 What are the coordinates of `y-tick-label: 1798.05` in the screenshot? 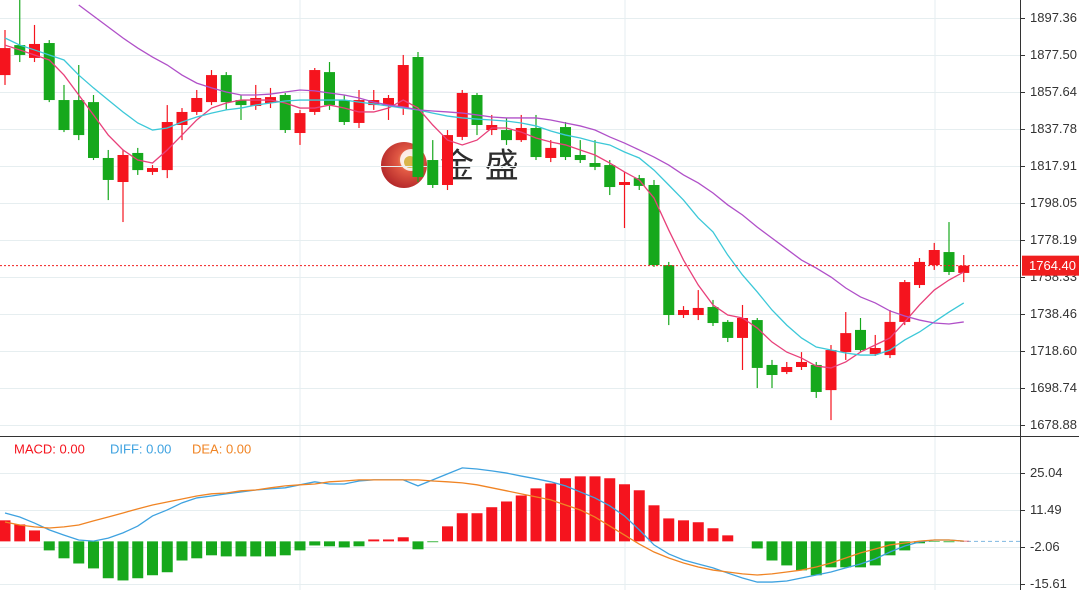 It's located at (1053, 202).